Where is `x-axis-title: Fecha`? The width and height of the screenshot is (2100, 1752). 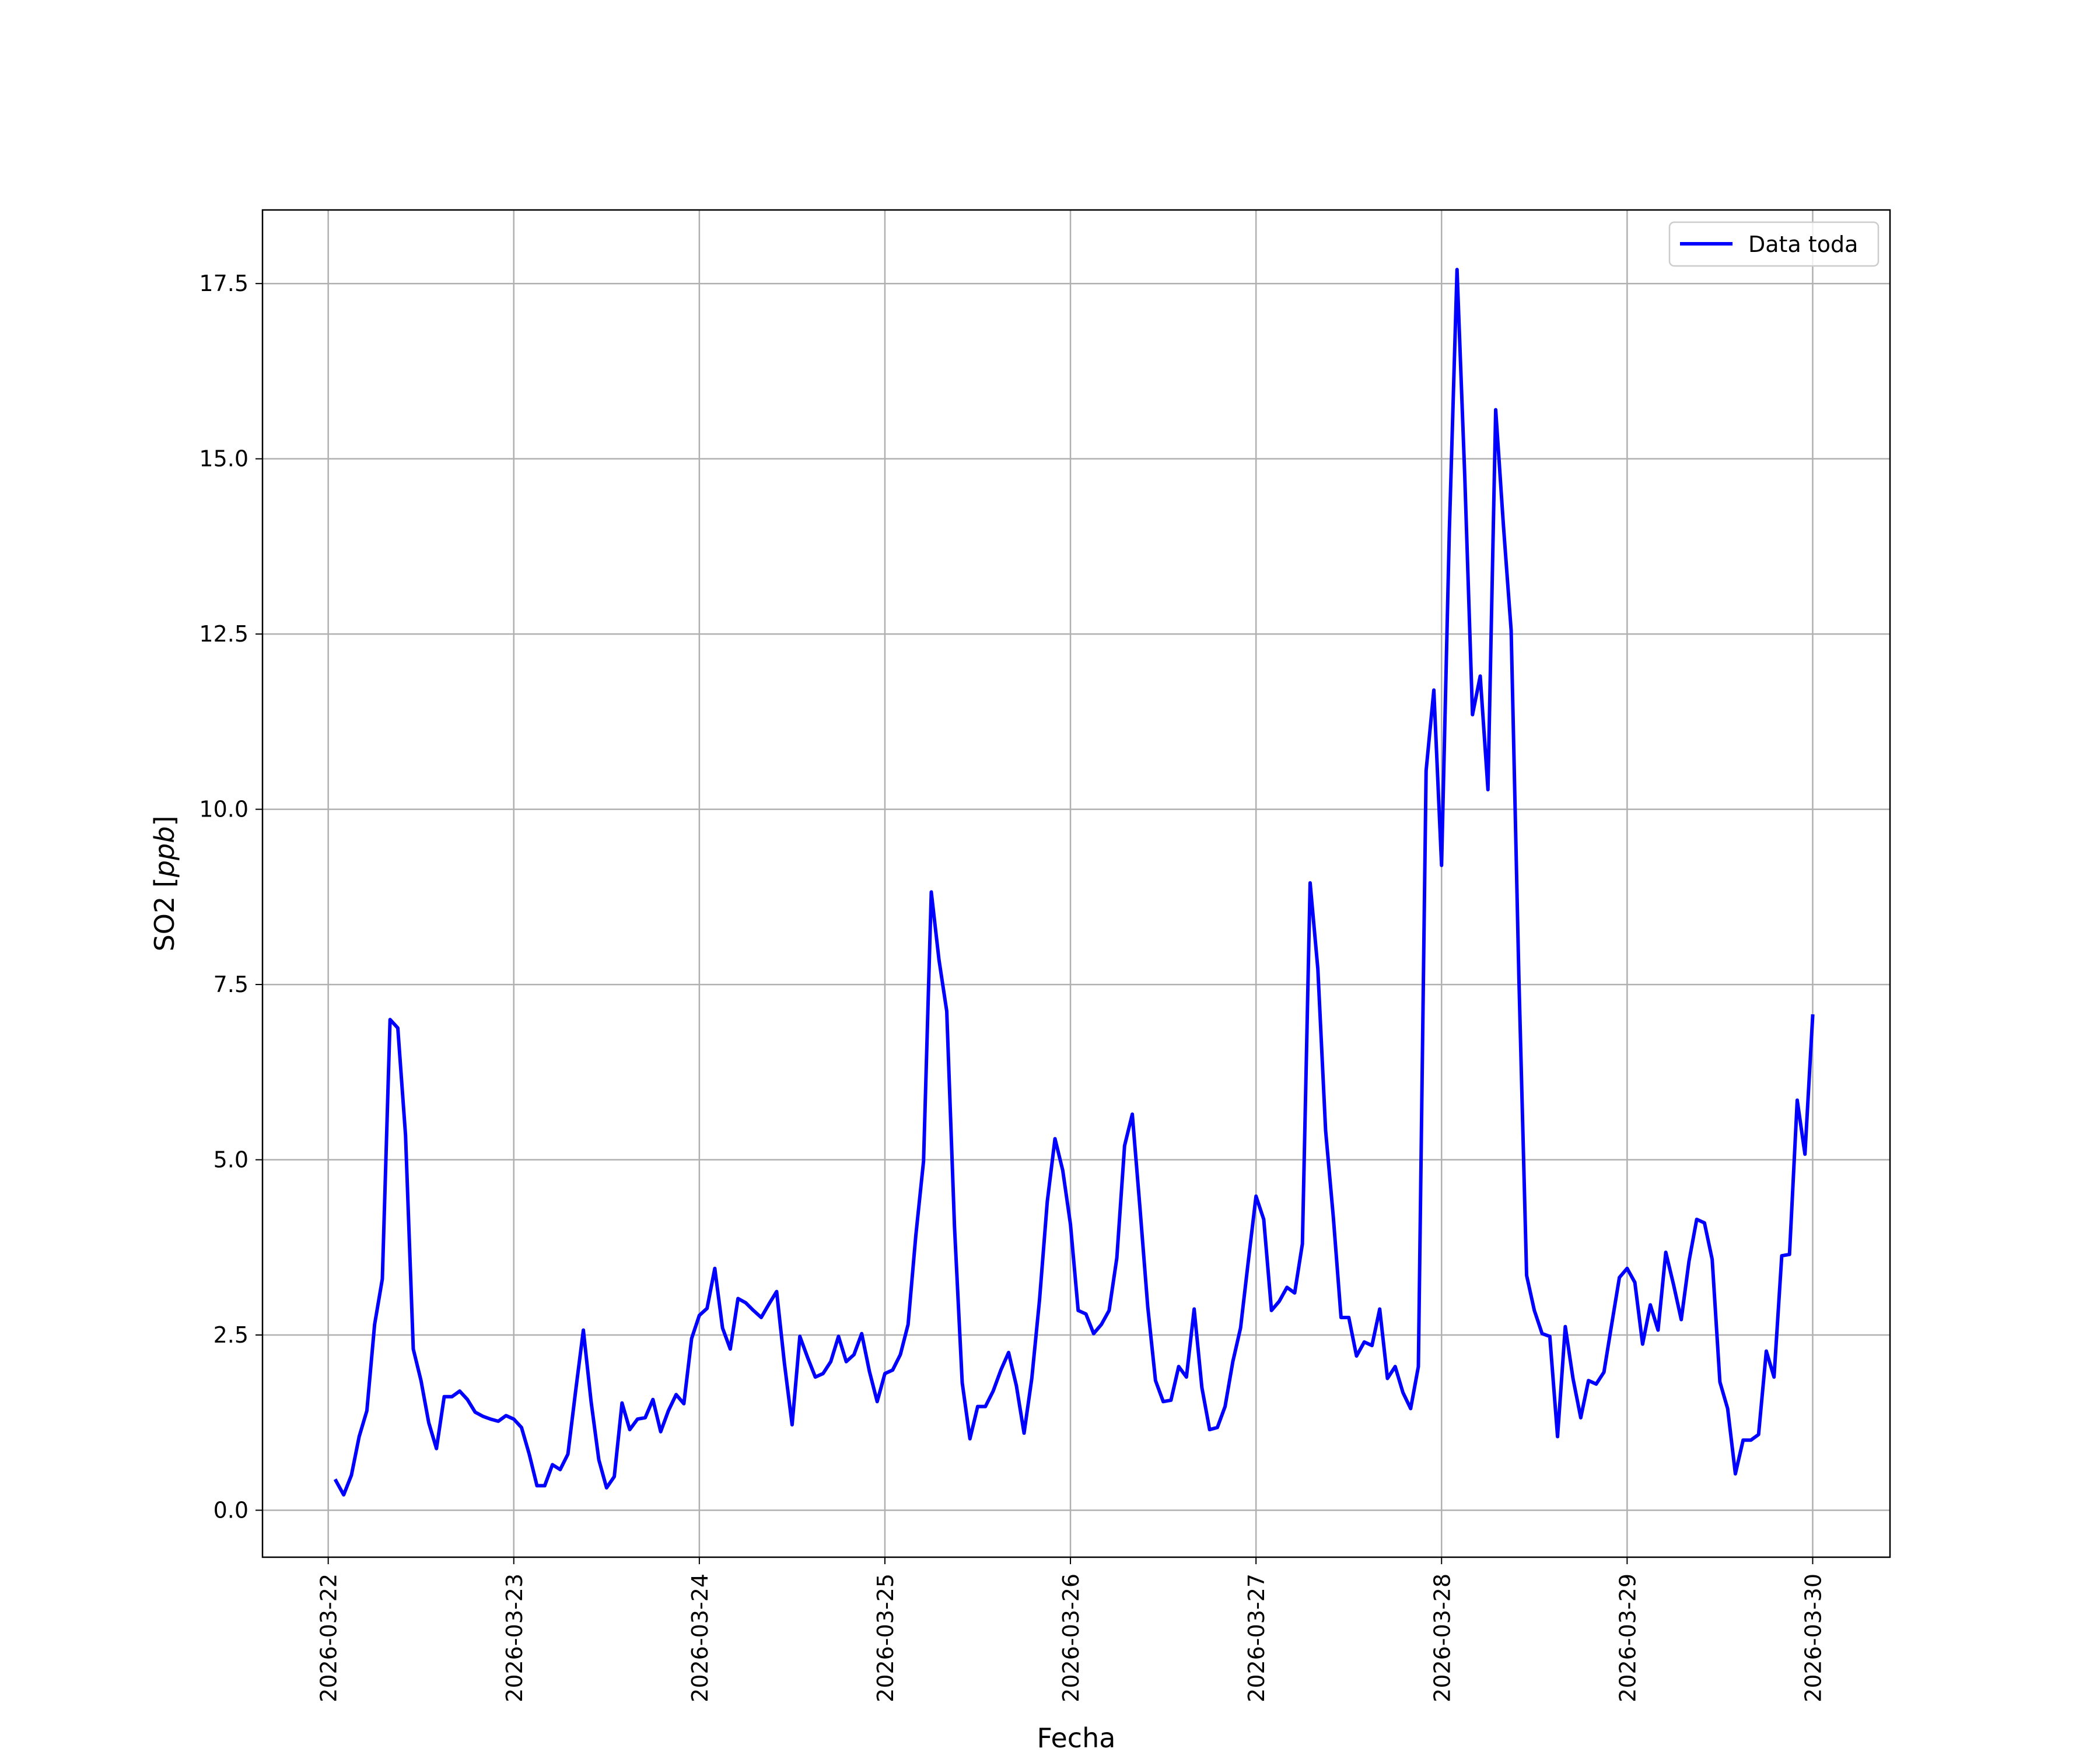
x-axis-title: Fecha is located at coordinates (1076, 1736).